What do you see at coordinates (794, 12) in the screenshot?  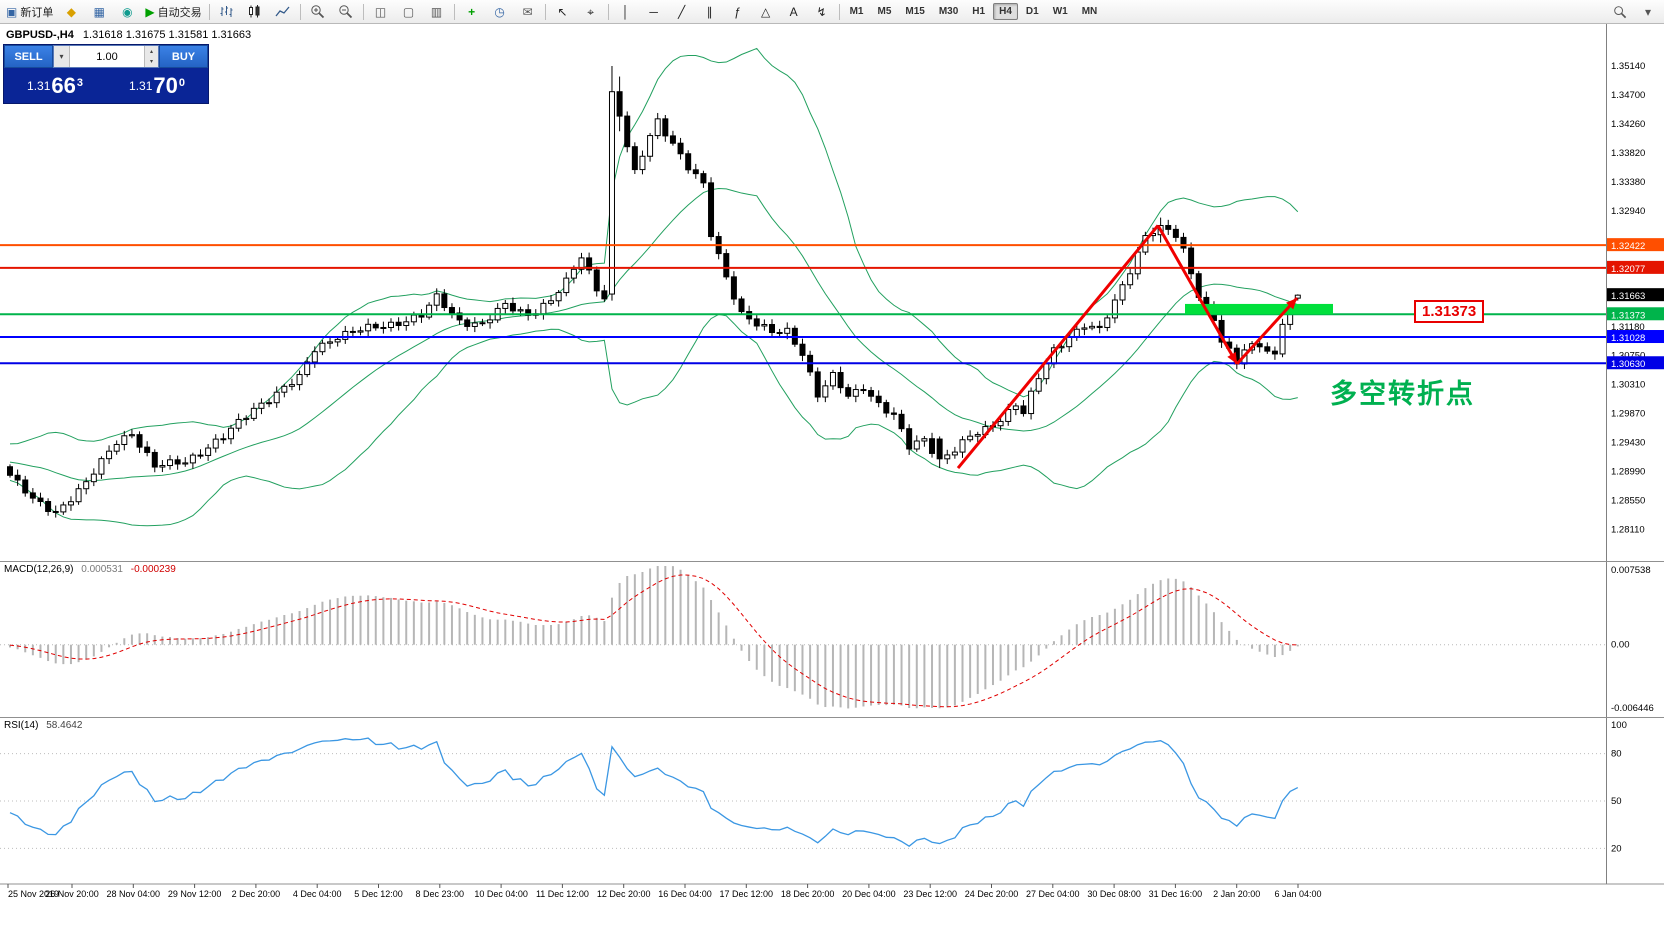 I see `text-tool-button: A` at bounding box center [794, 12].